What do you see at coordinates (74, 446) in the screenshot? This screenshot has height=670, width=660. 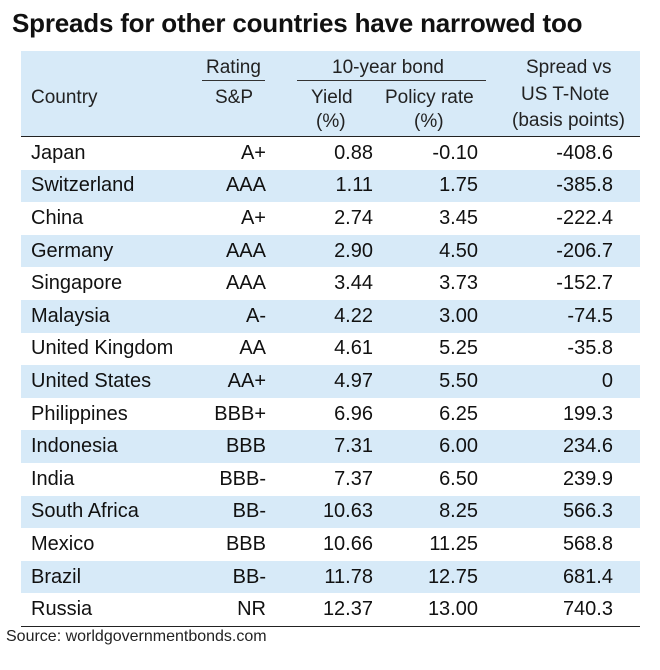 I see `country-cell: Indonesia` at bounding box center [74, 446].